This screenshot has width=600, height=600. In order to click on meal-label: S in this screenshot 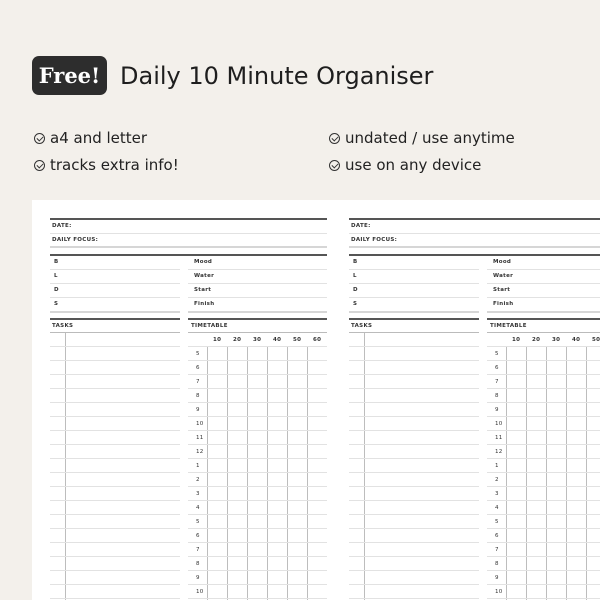, I will do `click(355, 304)`.